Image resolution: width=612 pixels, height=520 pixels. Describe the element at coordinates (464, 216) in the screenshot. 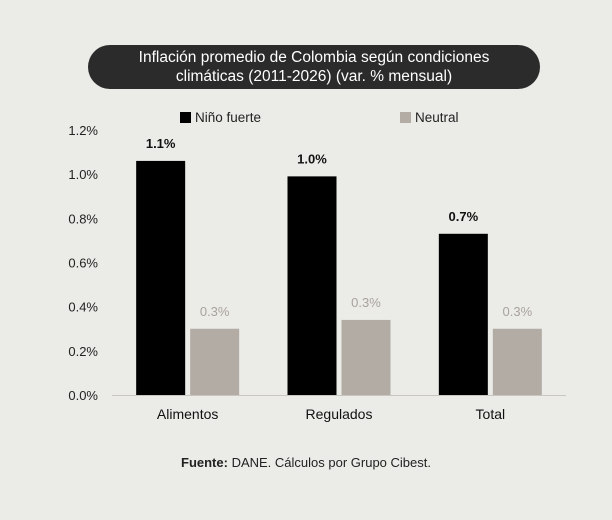

I see `data-label: 0.7%` at that location.